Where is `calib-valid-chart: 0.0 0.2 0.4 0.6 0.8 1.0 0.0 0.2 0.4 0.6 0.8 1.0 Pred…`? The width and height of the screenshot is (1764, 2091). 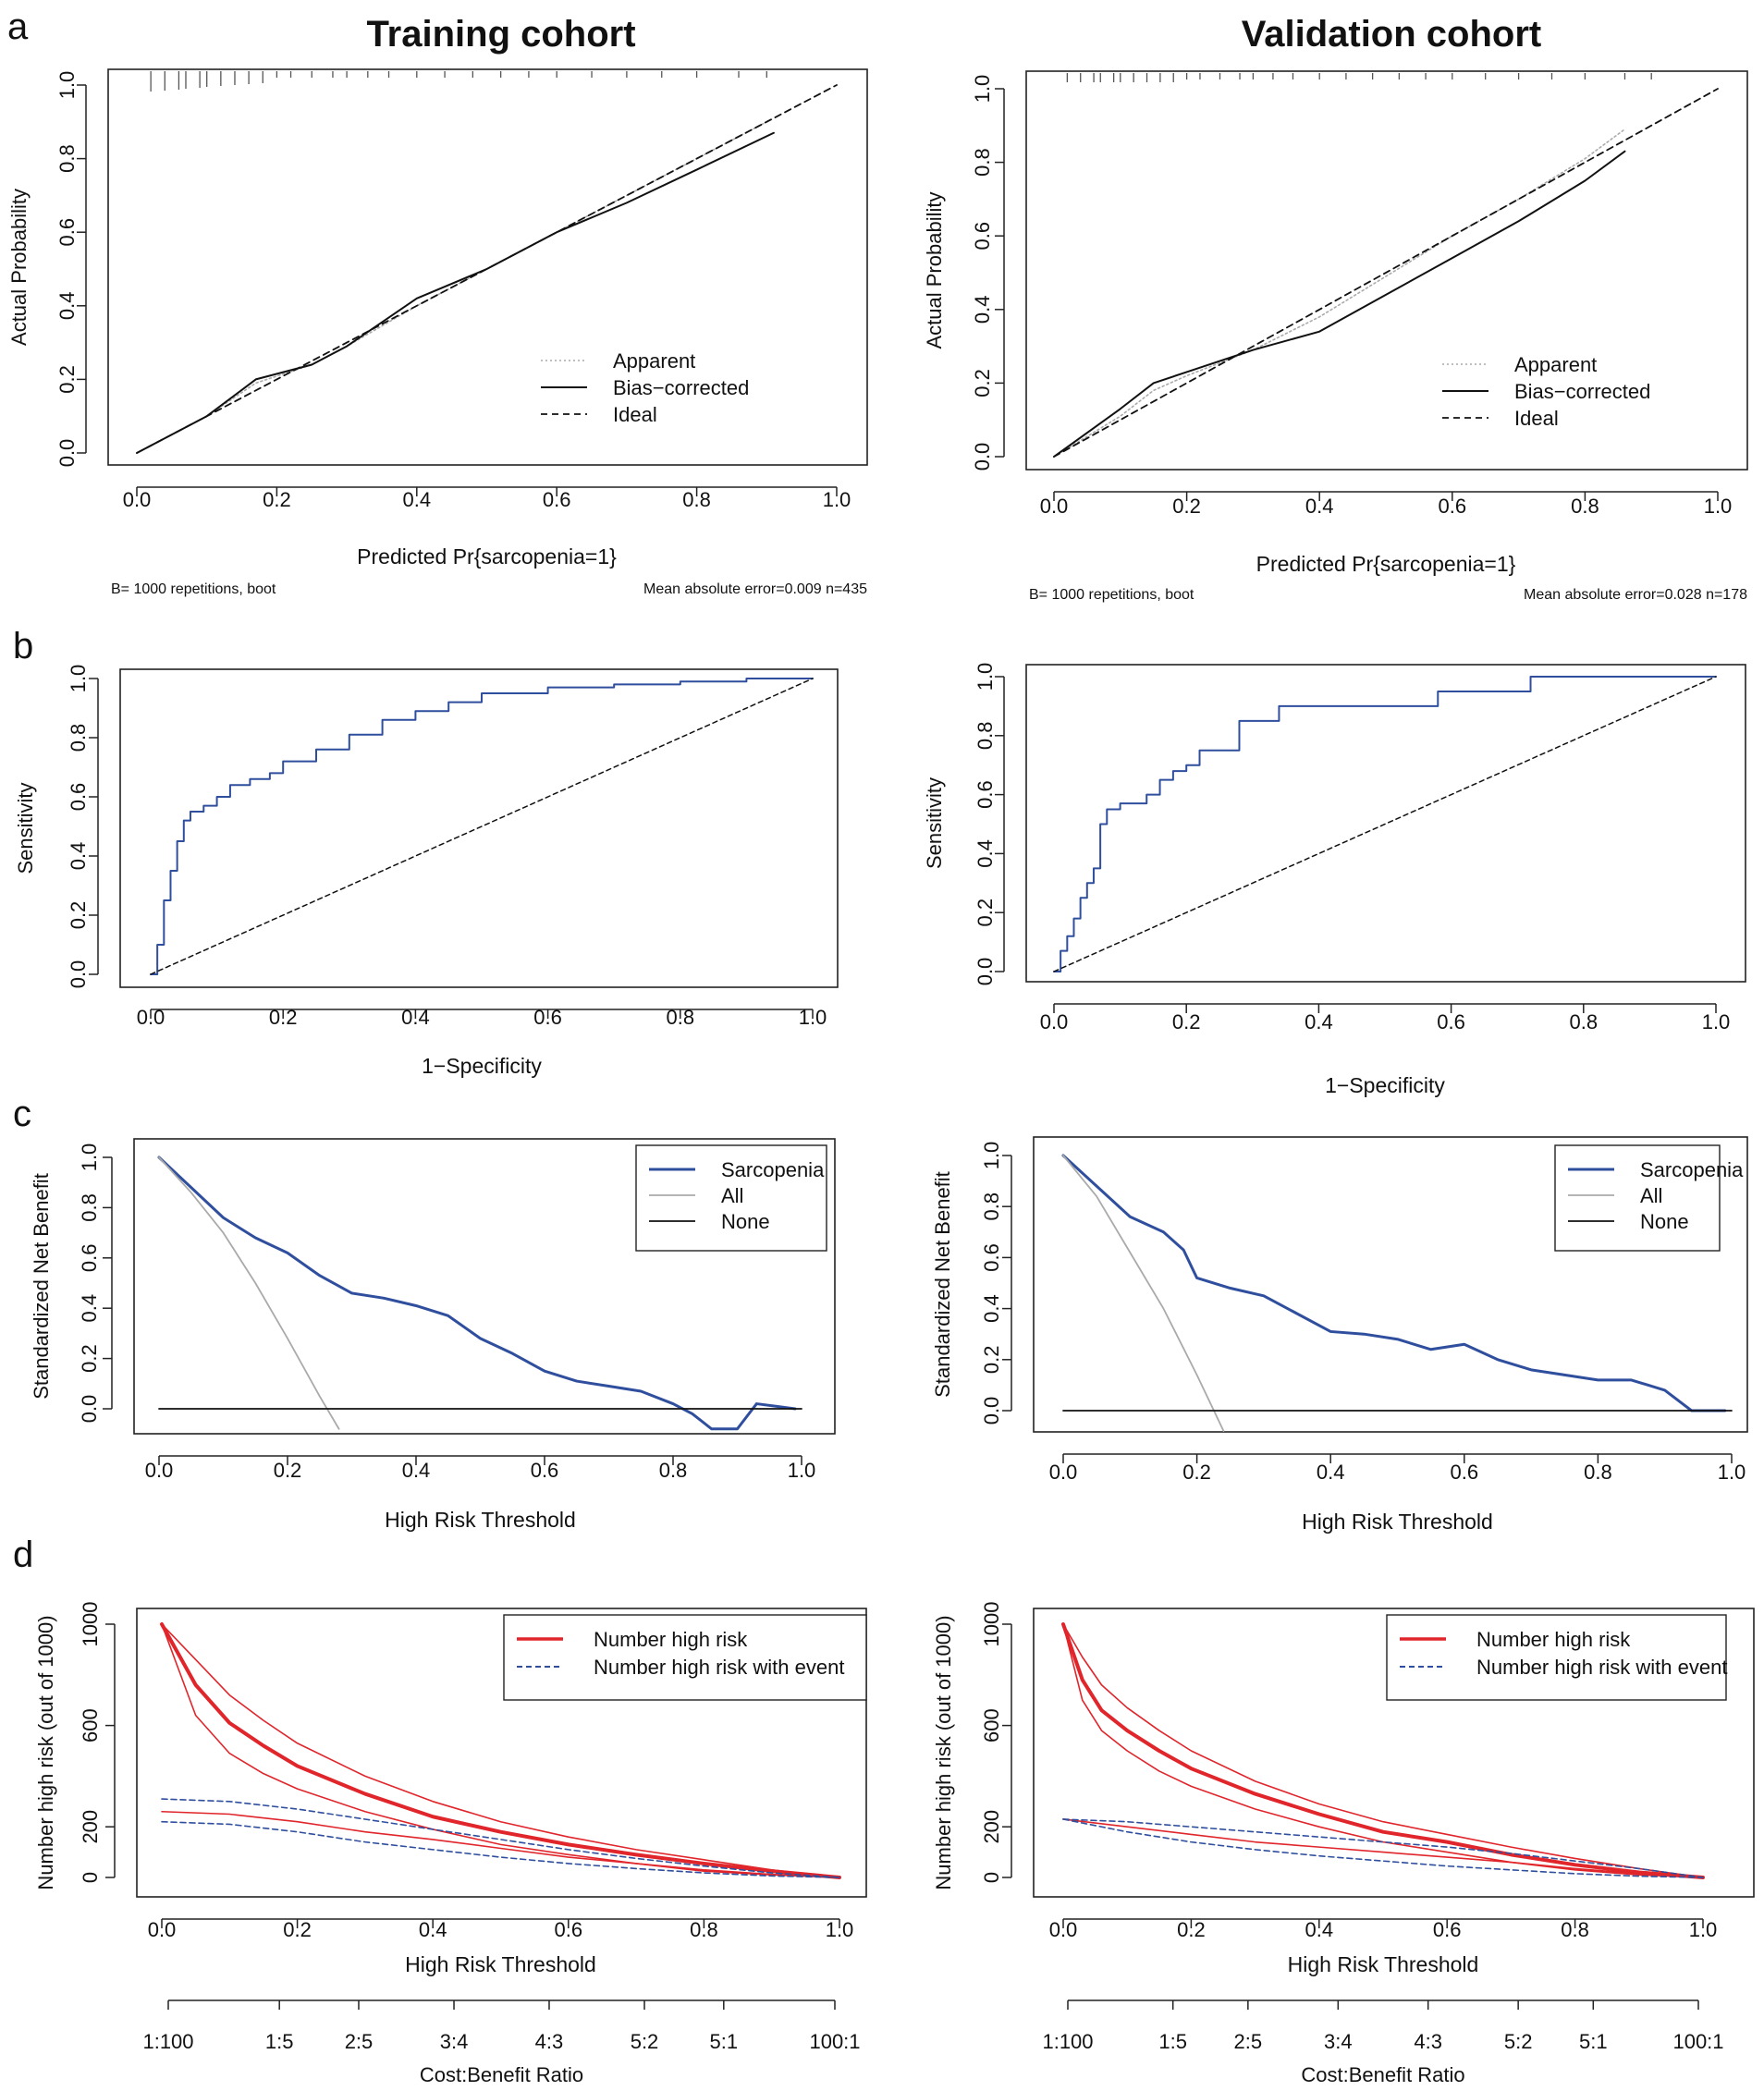
calib-valid-chart: 0.0 0.2 0.4 0.6 0.8 1.0 0.0 0.2 0.4 0.6 0.8 1.0 Pred… is located at coordinates (1336, 336).